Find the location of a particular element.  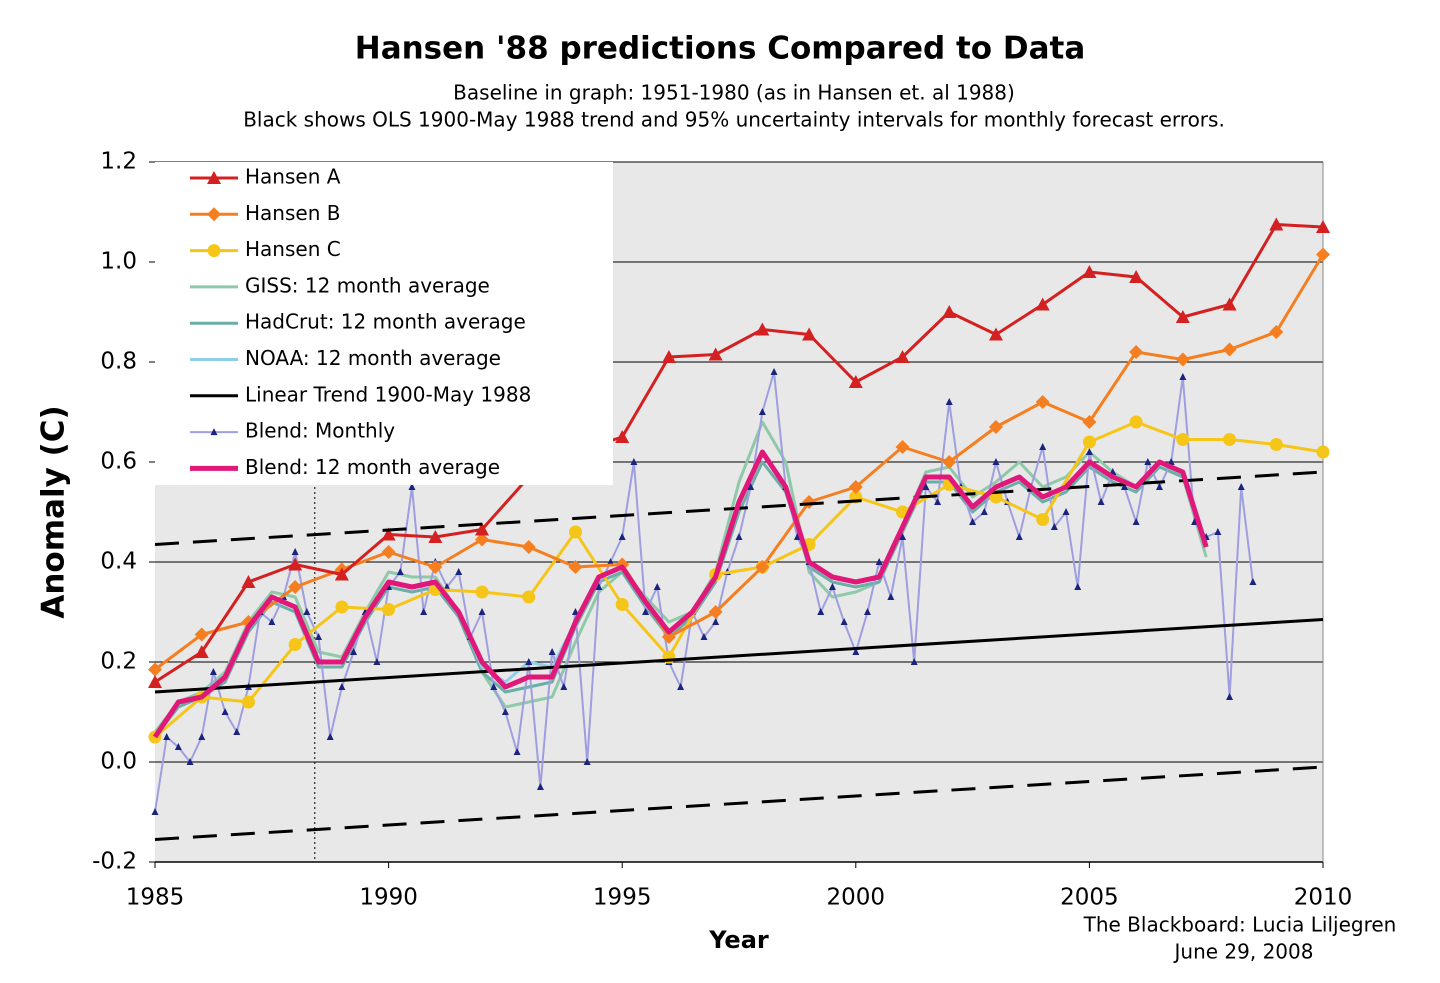

credit: June 29, 2008 is located at coordinates (1243, 952).